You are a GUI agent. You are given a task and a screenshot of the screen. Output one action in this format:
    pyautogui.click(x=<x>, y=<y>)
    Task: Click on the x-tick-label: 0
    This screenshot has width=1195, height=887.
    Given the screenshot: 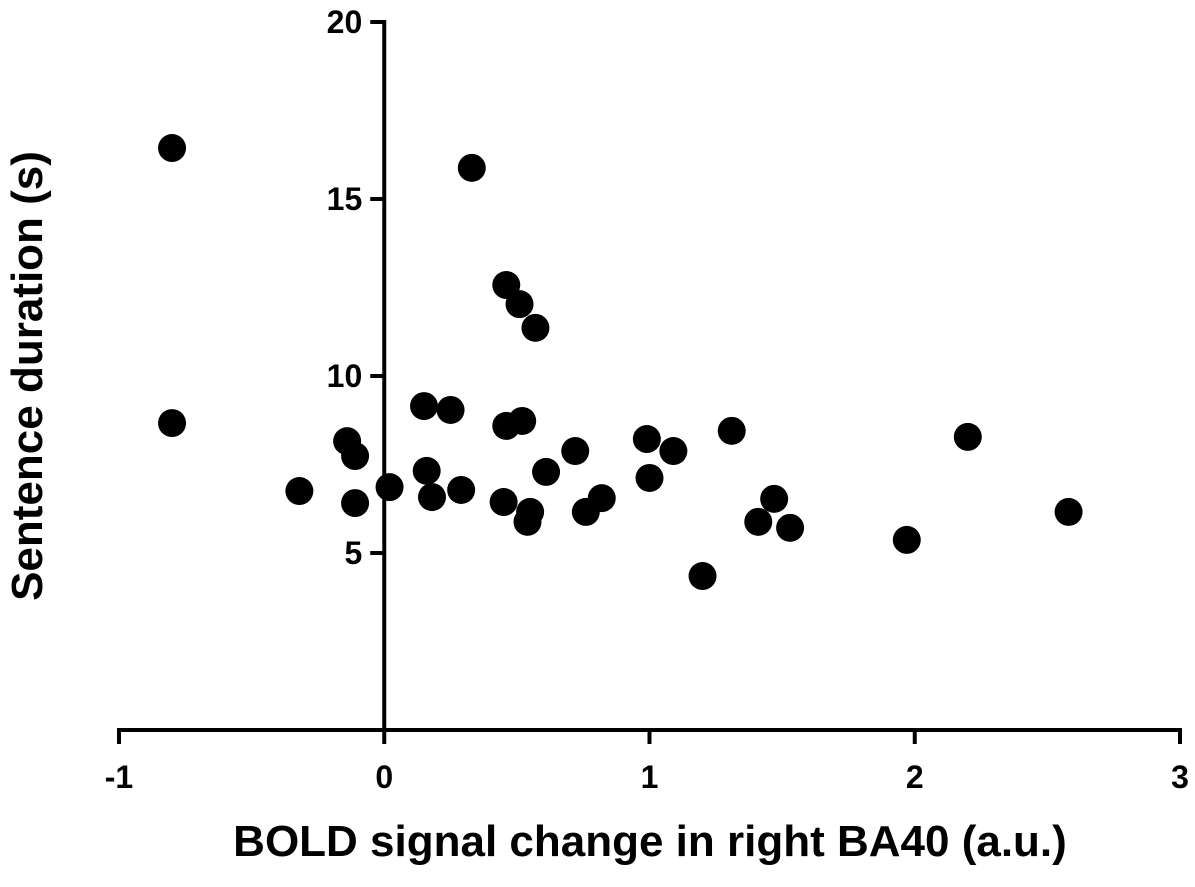 What is the action you would take?
    pyautogui.click(x=384, y=777)
    